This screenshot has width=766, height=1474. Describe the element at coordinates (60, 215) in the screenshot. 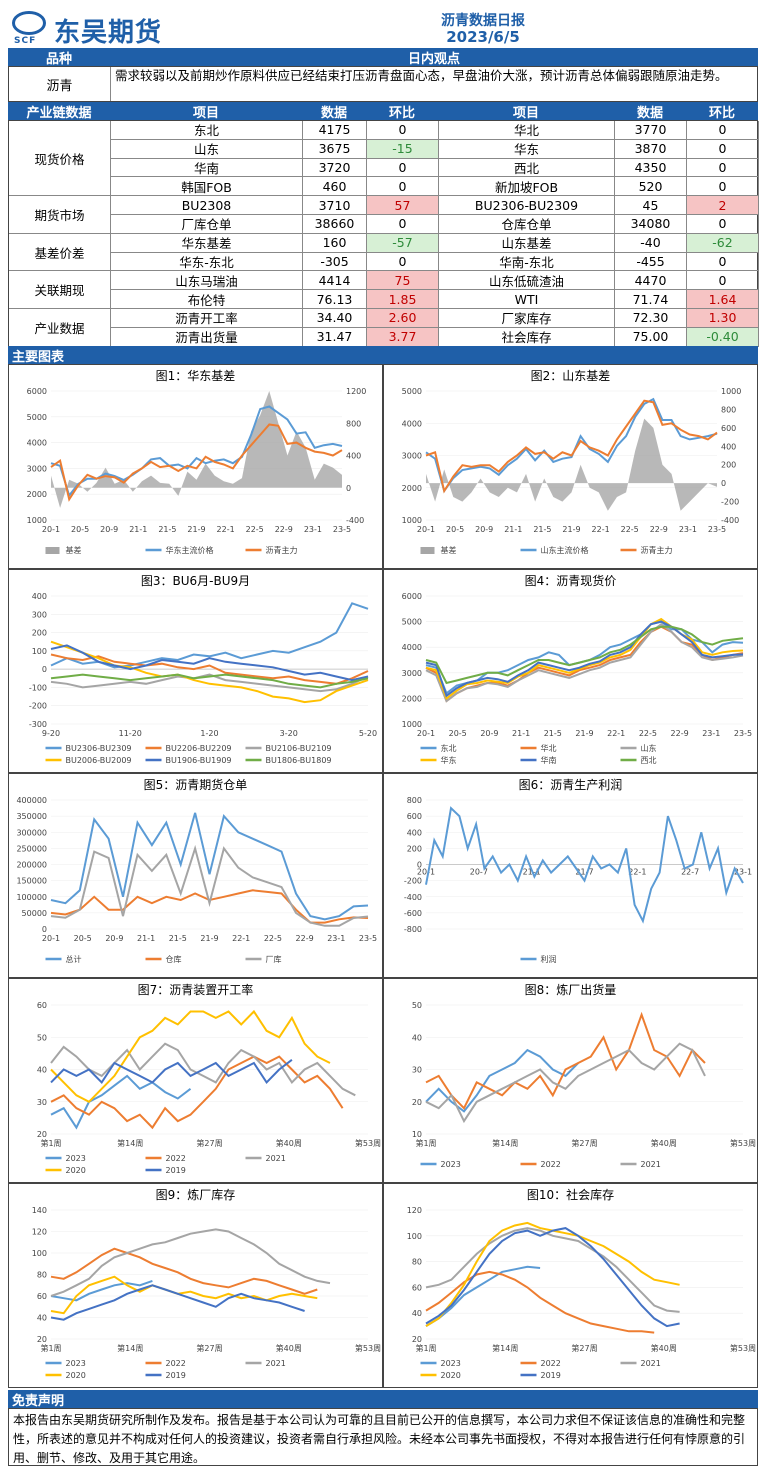

I see `group-label: 期货市场` at that location.